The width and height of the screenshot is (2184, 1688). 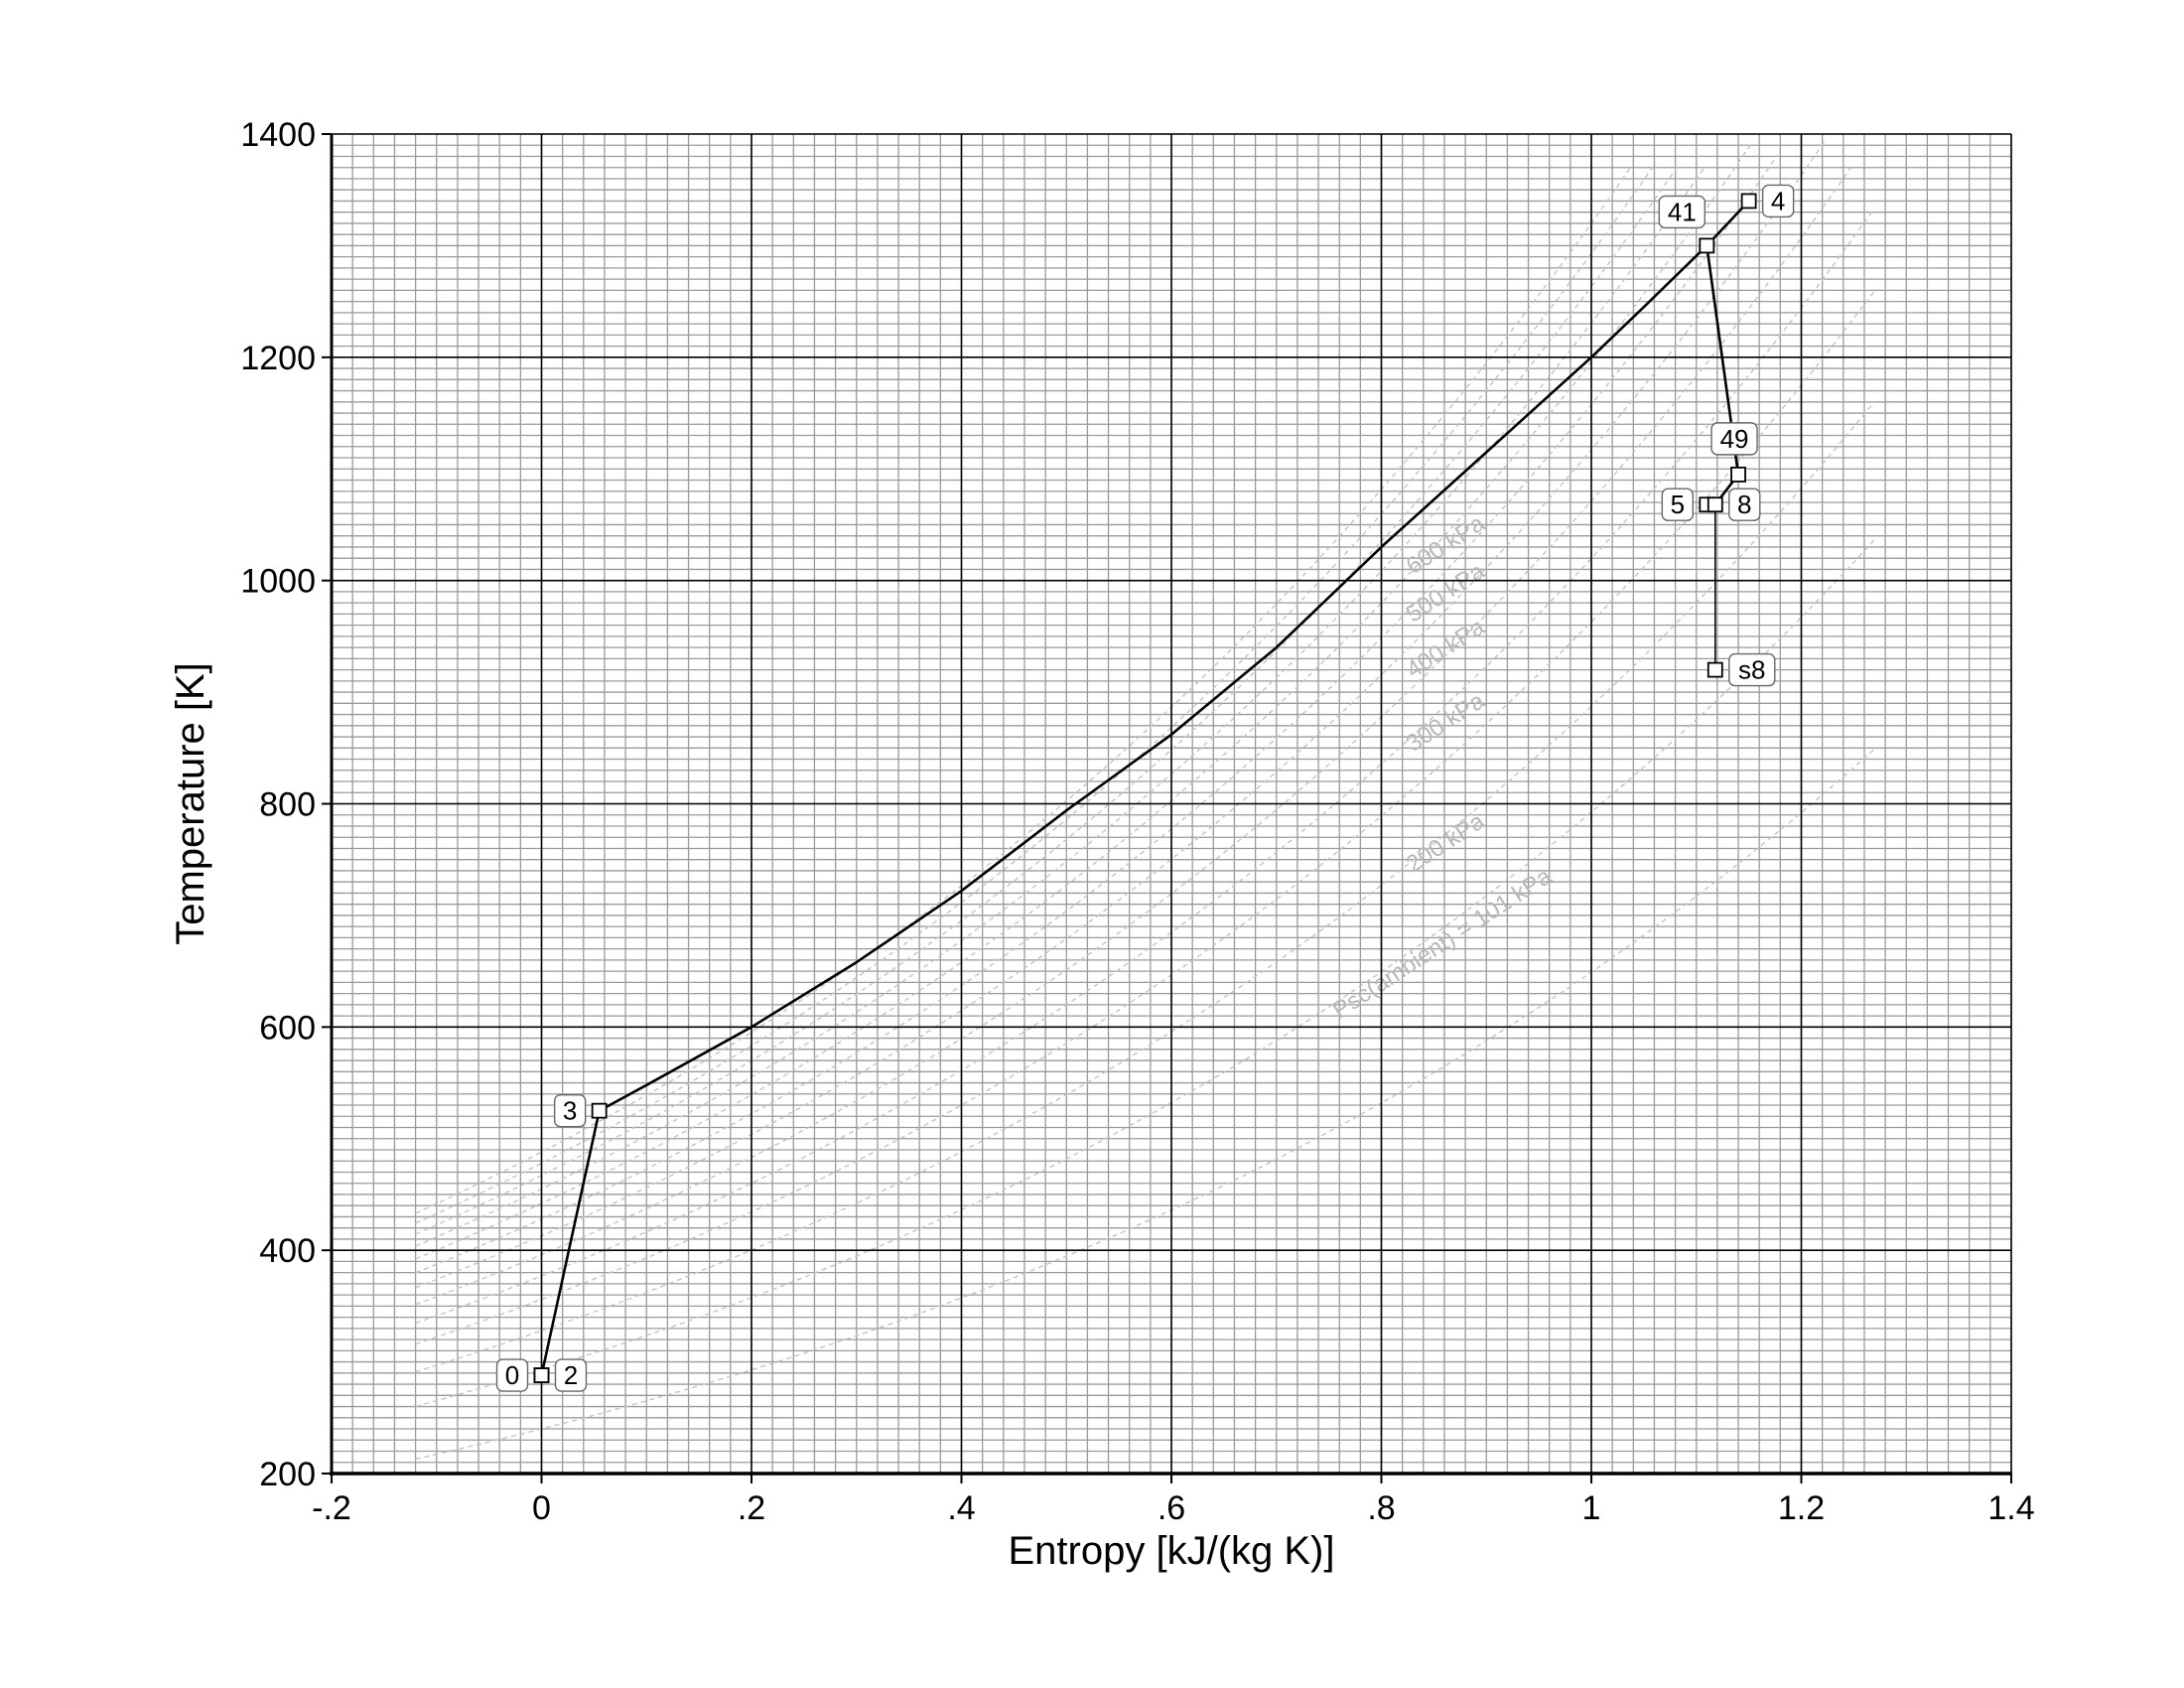 What do you see at coordinates (961, 1508) in the screenshot?
I see `x-tick-label: .4` at bounding box center [961, 1508].